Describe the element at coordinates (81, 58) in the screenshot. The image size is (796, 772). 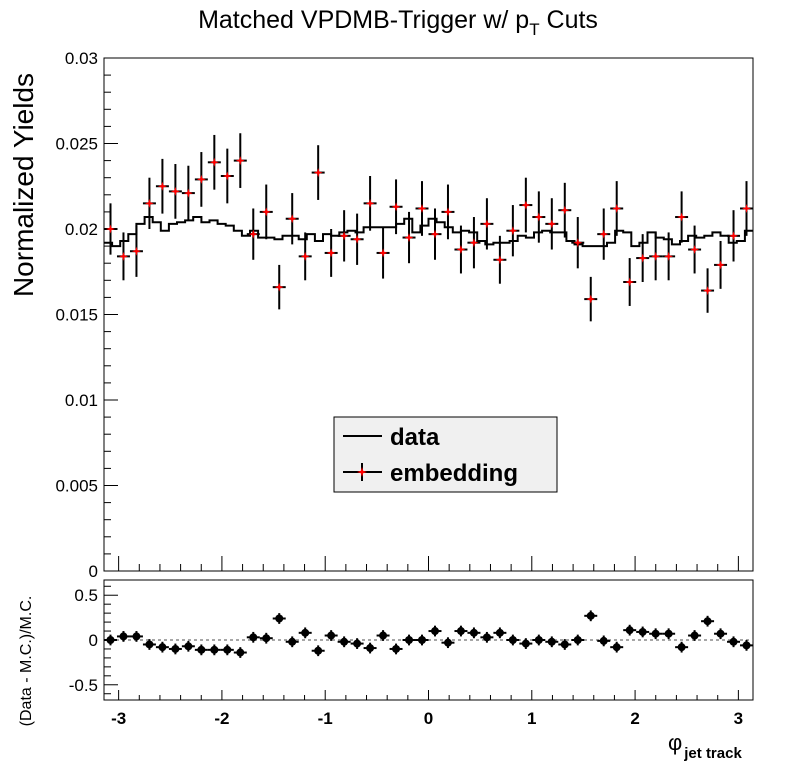
I see `top-ytick-label: 0.03` at that location.